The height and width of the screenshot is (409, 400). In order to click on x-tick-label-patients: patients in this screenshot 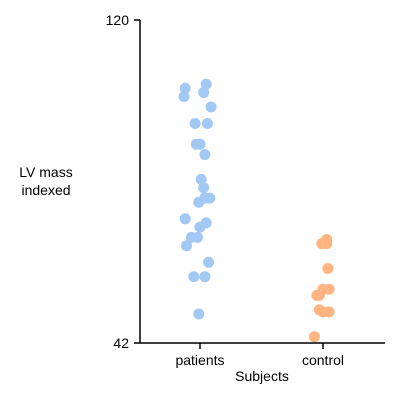, I will do `click(199, 360)`.